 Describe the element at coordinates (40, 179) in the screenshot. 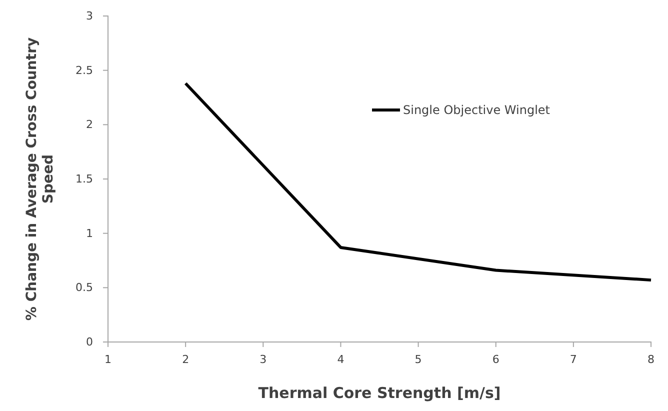

I see `y-axis-title: % Change in Average Cross Country Speed` at that location.